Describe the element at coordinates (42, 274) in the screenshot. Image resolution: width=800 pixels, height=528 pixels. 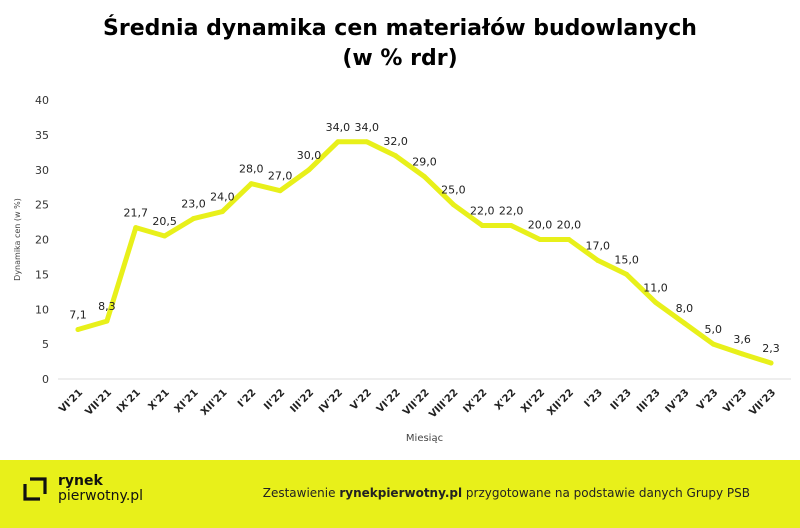
I see `y-tick-label: 15` at that location.